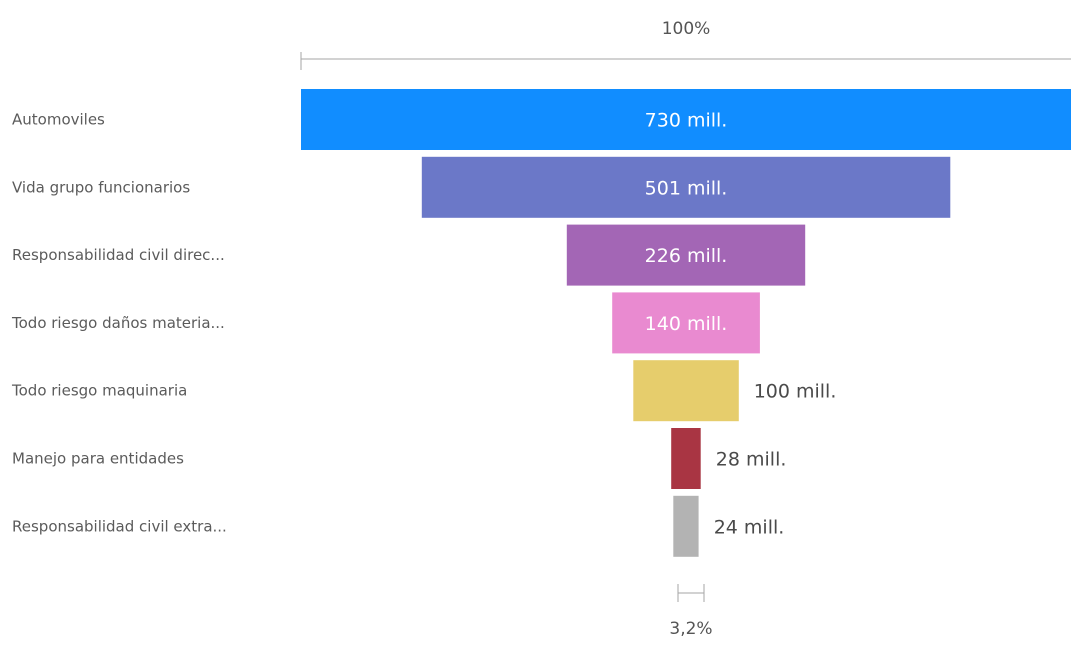 The height and width of the screenshot is (646, 1071). I want to click on bottom-percent-indicator: 3,2%, so click(691, 611).